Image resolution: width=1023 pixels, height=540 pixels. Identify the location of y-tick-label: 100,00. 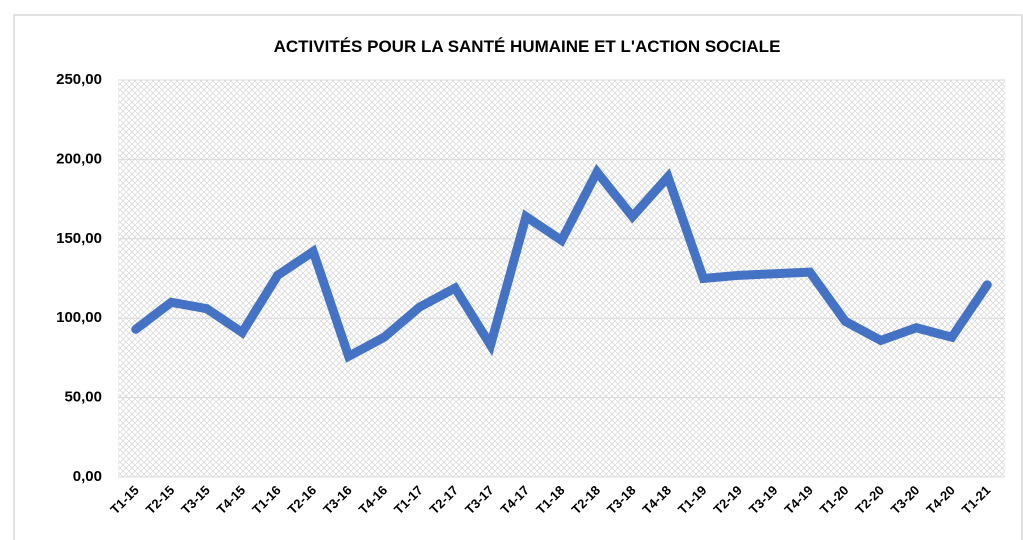
(79, 317).